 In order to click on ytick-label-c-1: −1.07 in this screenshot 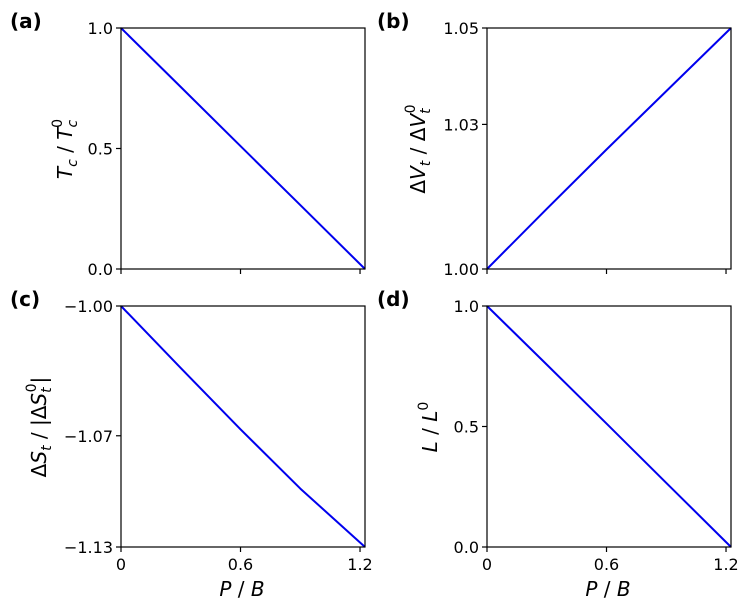, I will do `click(88, 436)`.